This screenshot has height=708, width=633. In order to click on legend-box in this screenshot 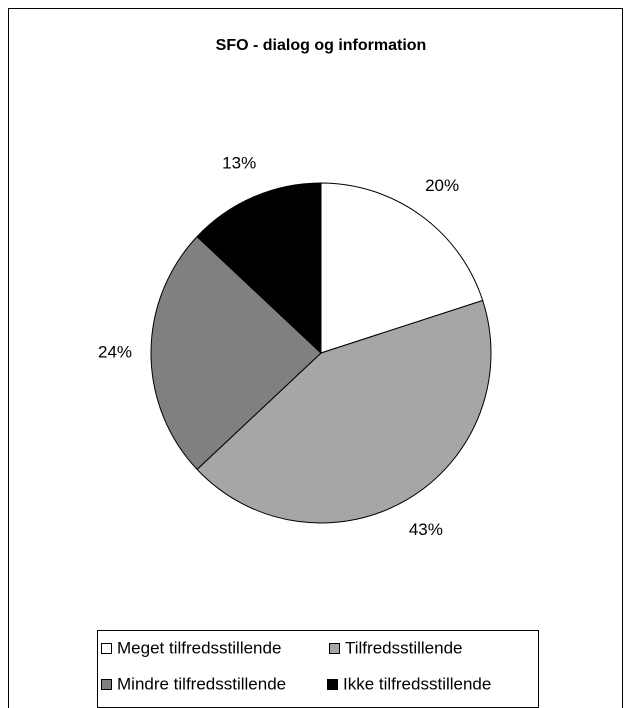, I will do `click(318, 669)`.